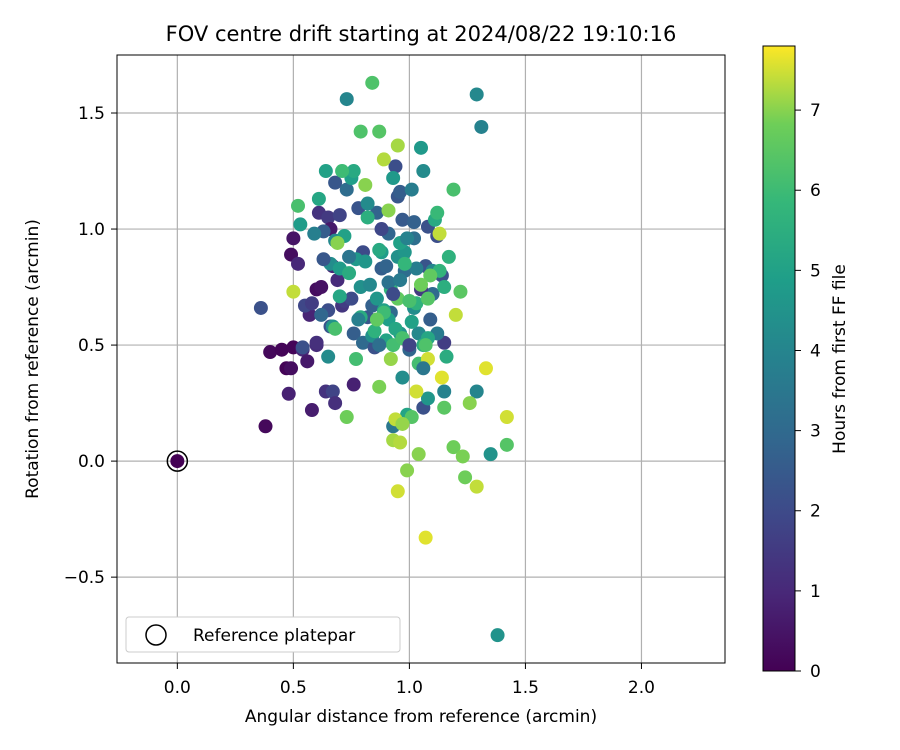 The height and width of the screenshot is (750, 900). What do you see at coordinates (779, 358) in the screenshot?
I see `colorbar-gradient` at bounding box center [779, 358].